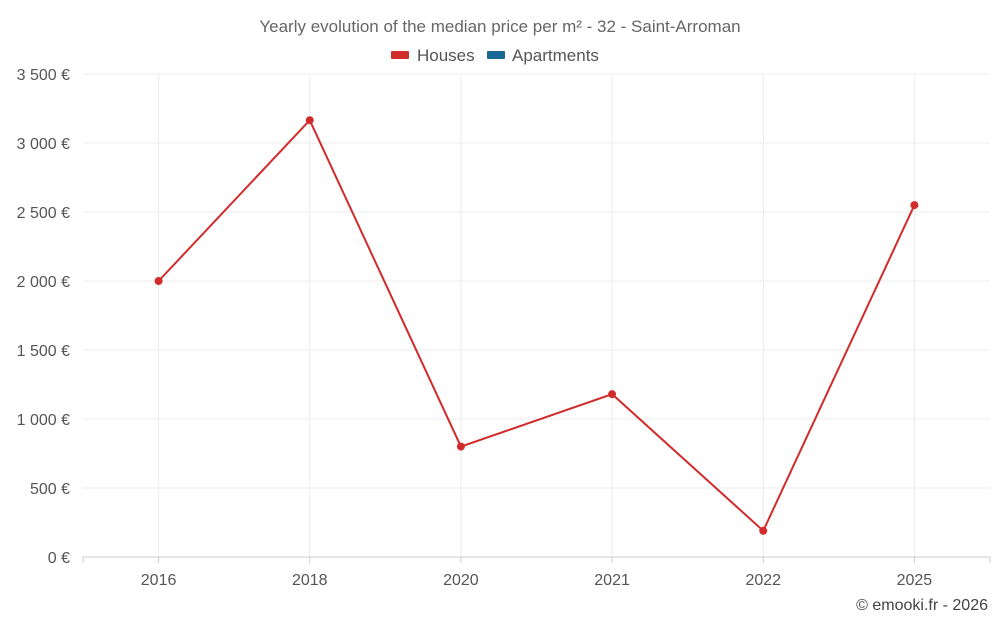  I want to click on x-axis-labels: 2016 2018 2020 2021 2022 2025, so click(537, 580).